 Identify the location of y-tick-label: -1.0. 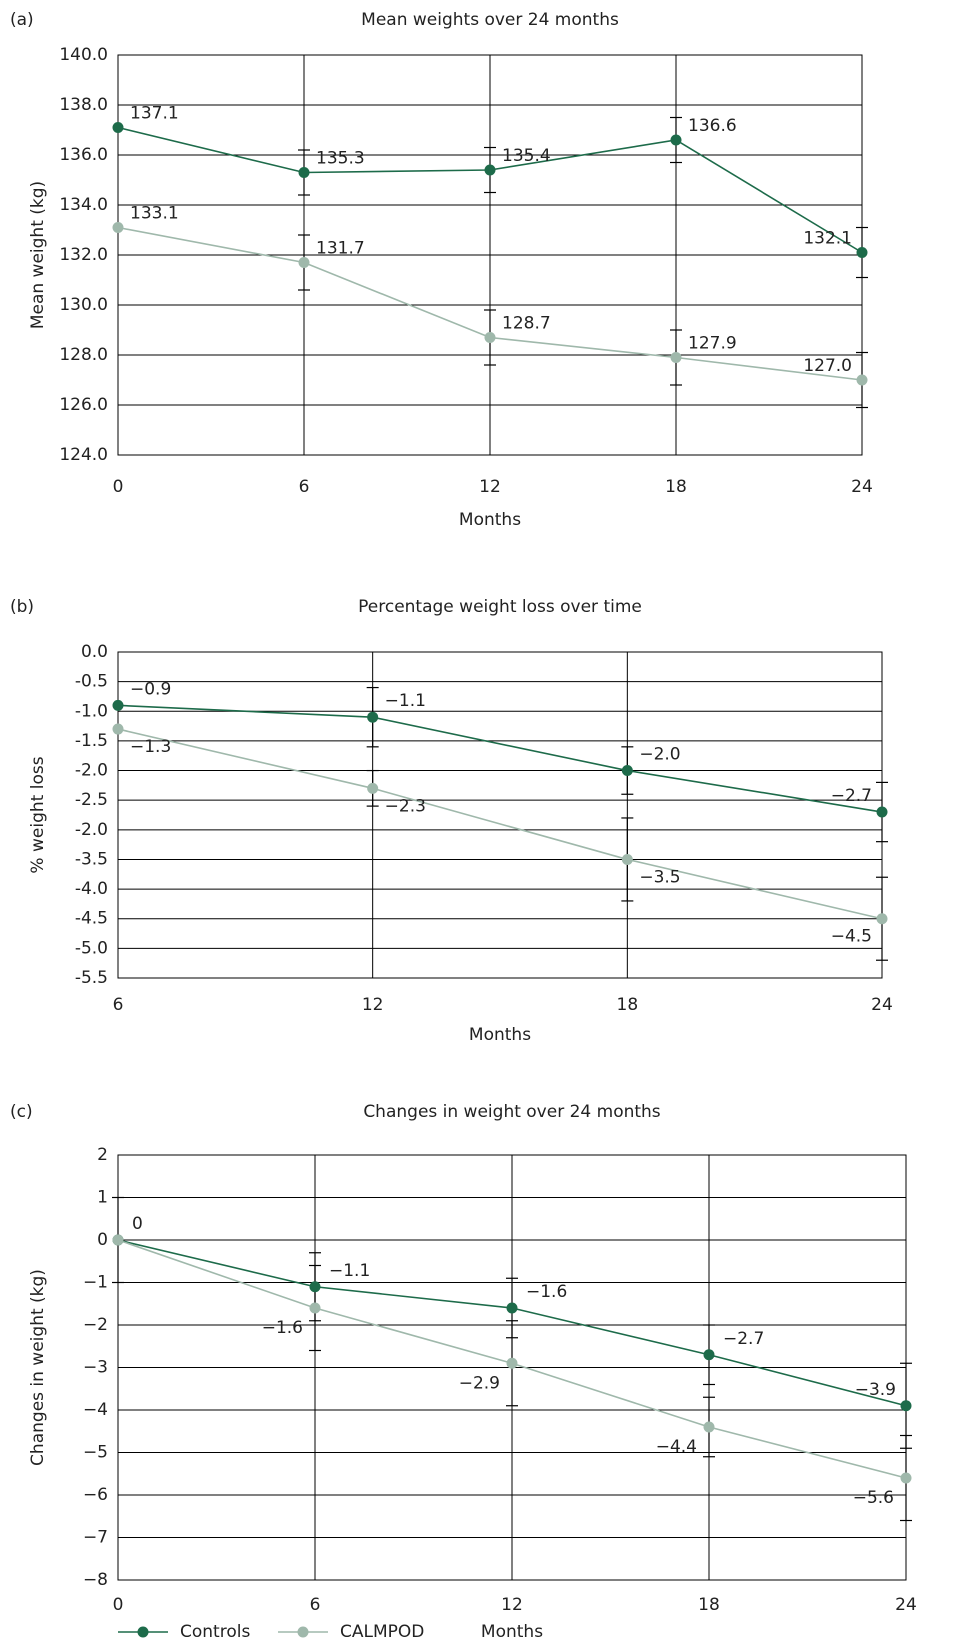
(91, 711).